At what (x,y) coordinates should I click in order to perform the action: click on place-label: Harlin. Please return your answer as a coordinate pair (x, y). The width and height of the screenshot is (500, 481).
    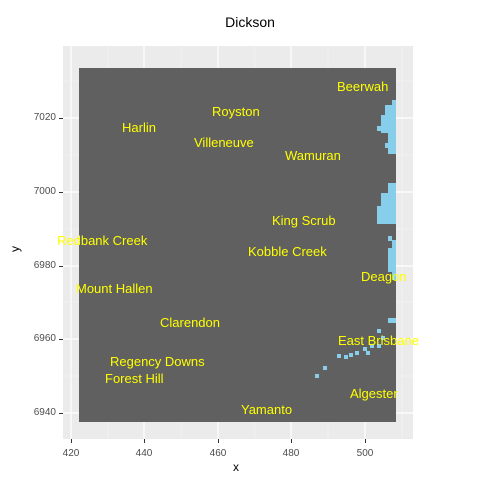
    Looking at the image, I should click on (139, 127).